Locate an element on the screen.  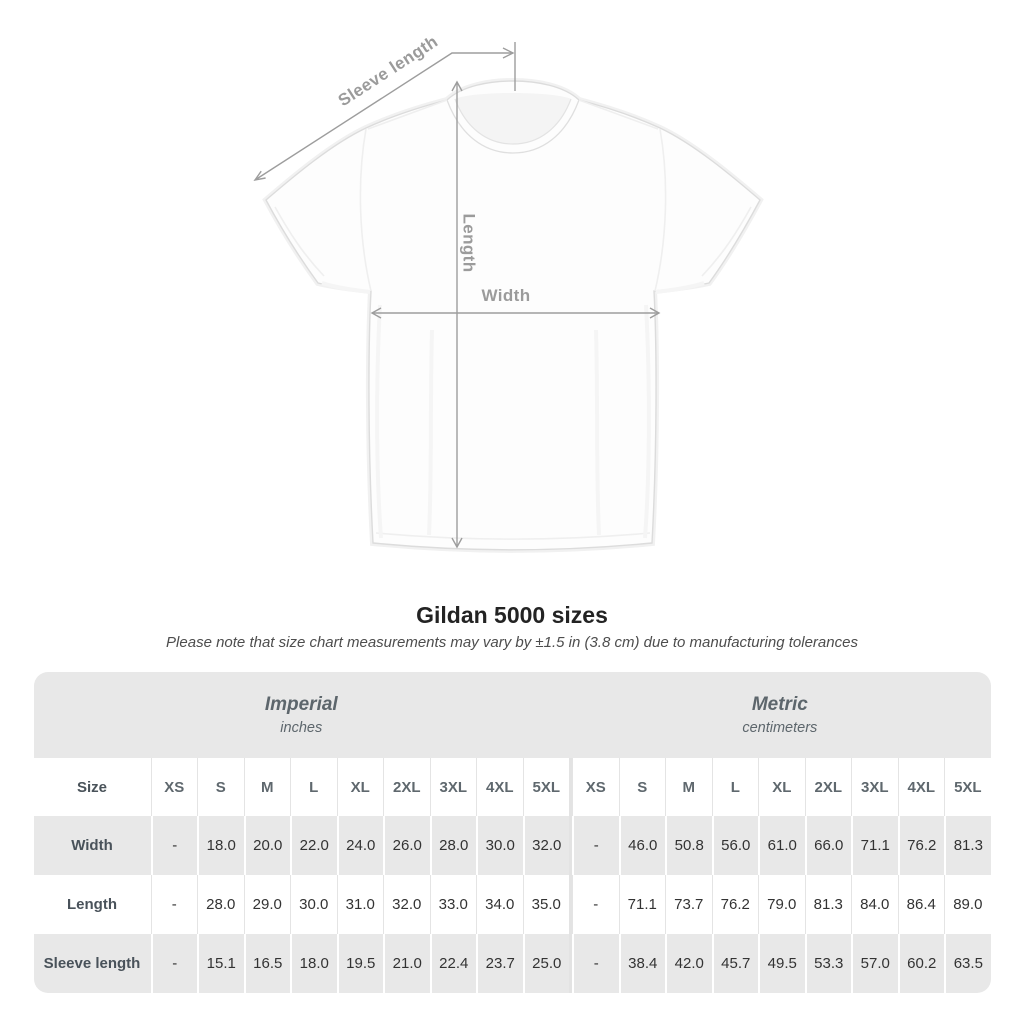
row-label: Length is located at coordinates (92, 904).